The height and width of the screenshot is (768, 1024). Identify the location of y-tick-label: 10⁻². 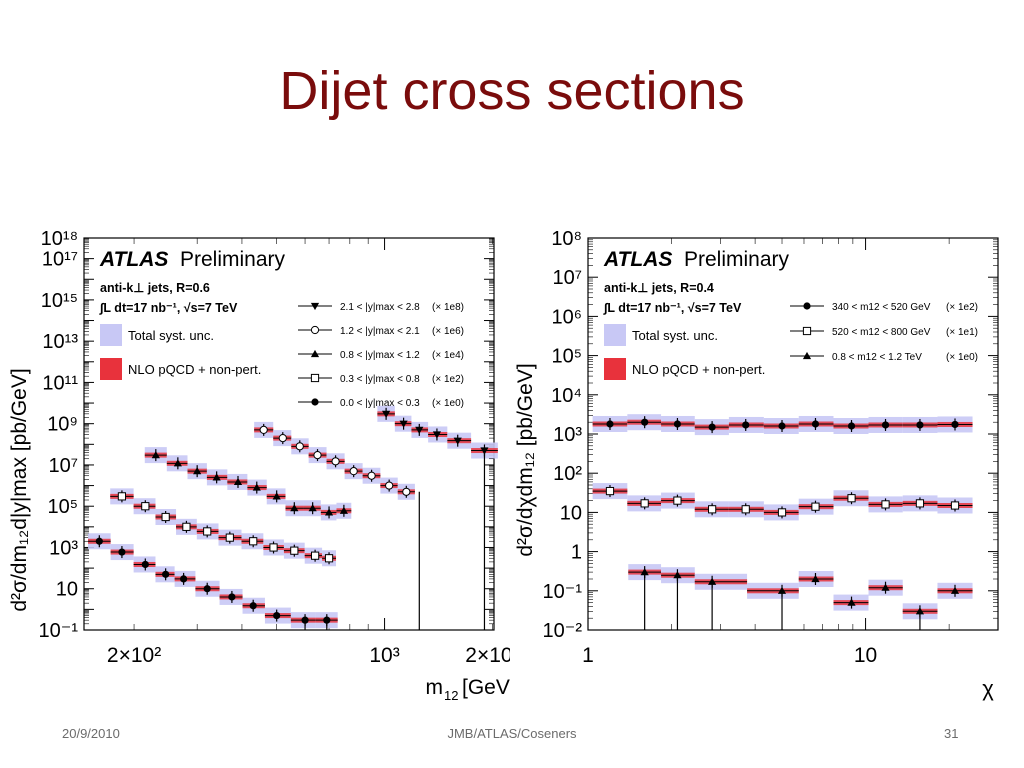
(563, 631).